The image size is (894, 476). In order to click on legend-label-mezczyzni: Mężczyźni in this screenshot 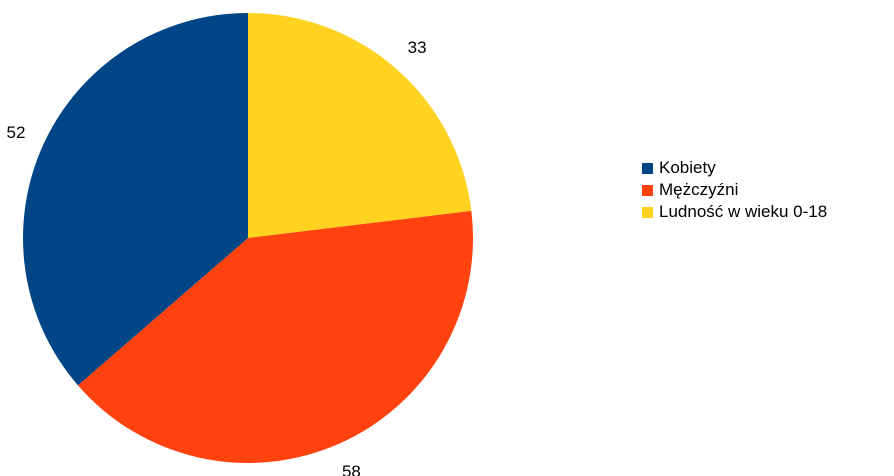, I will do `click(699, 189)`.